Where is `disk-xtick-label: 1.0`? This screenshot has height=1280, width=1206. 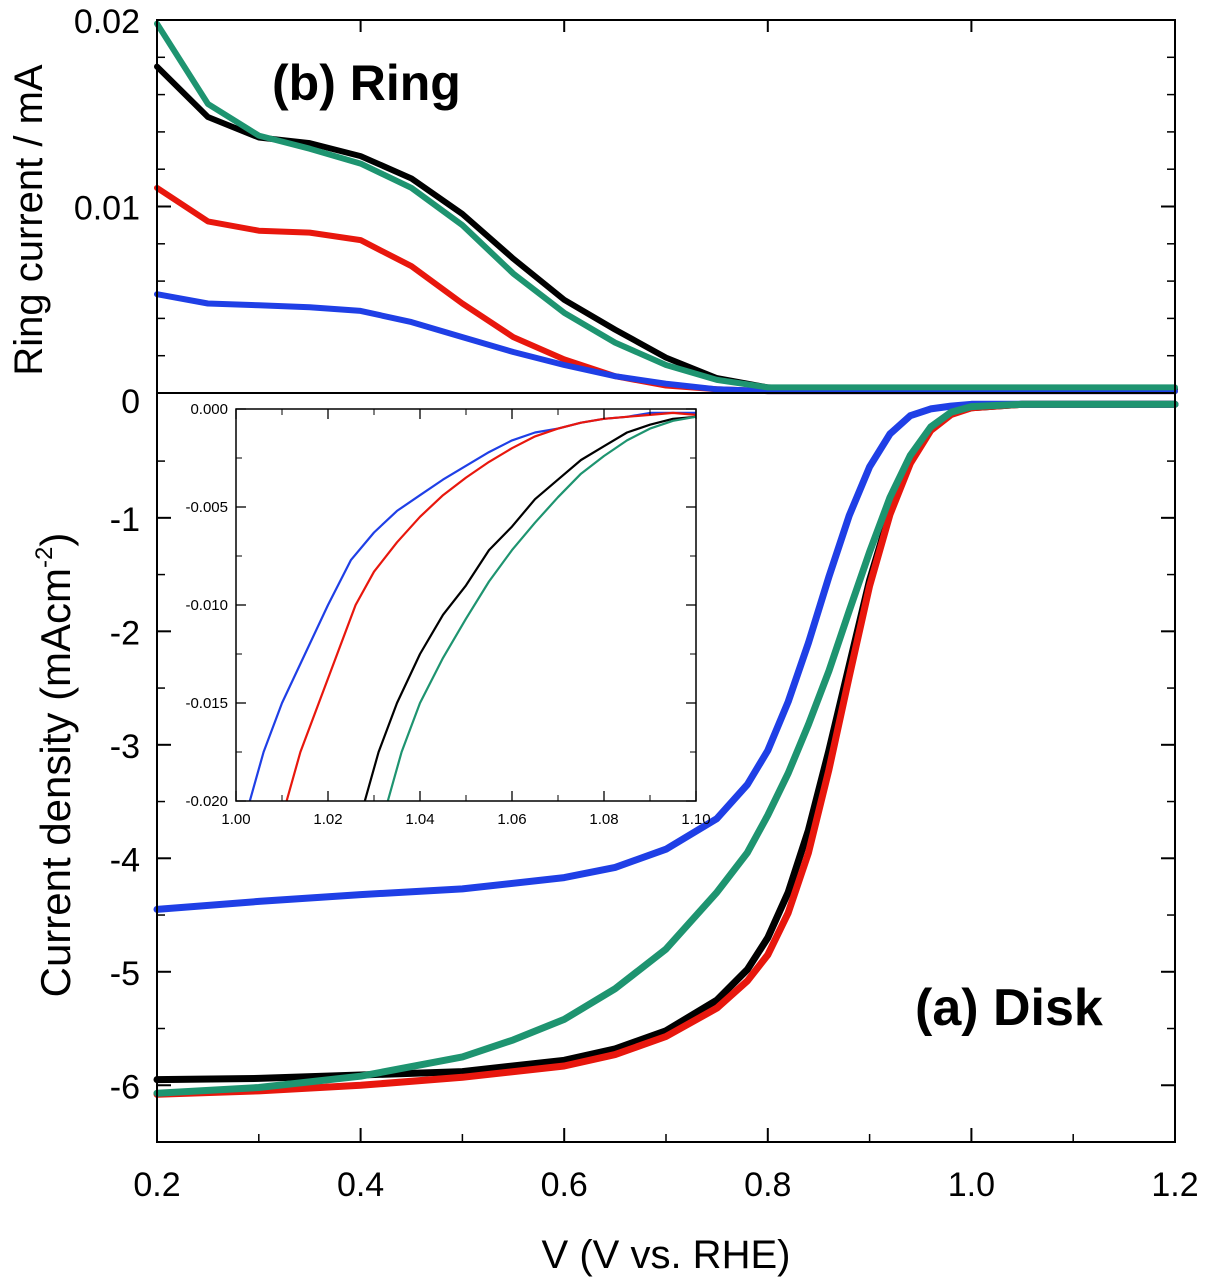
disk-xtick-label: 1.0 is located at coordinates (971, 1185).